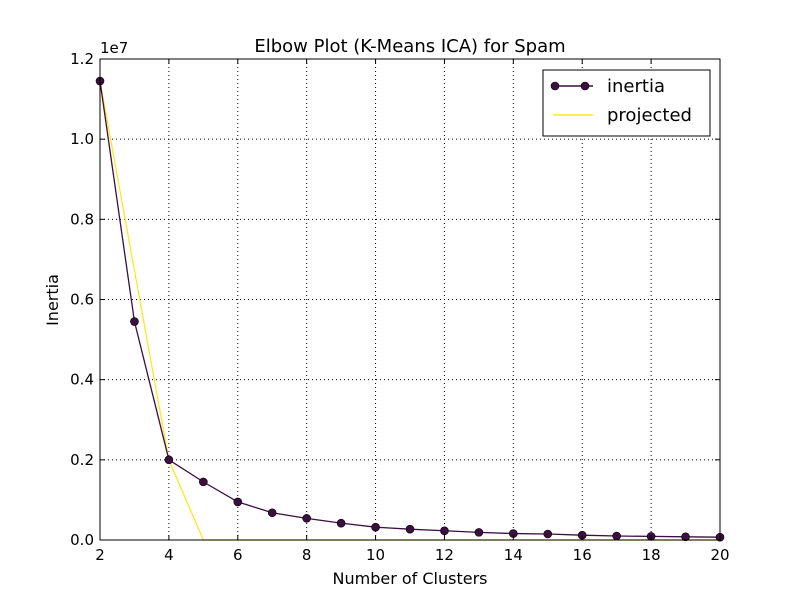 The image size is (800, 604). What do you see at coordinates (114, 48) in the screenshot?
I see `y-offset-label: 1e7` at bounding box center [114, 48].